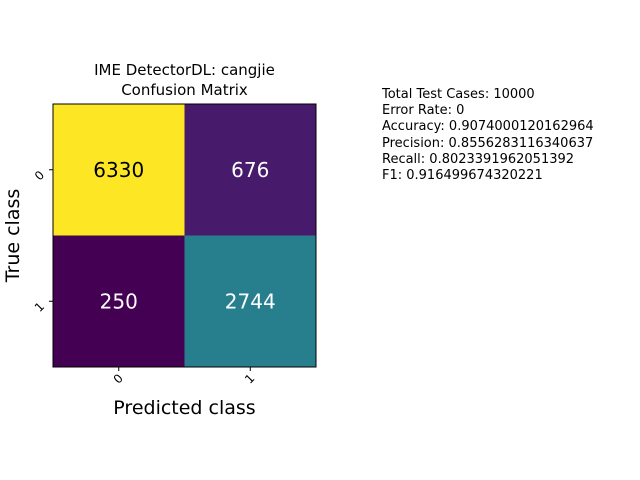 Image resolution: width=640 pixels, height=480 pixels. I want to click on x-tick-label: 1, so click(249, 378).